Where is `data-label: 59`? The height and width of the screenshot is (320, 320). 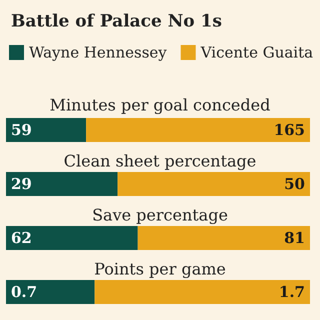 data-label: 59 is located at coordinates (21, 130).